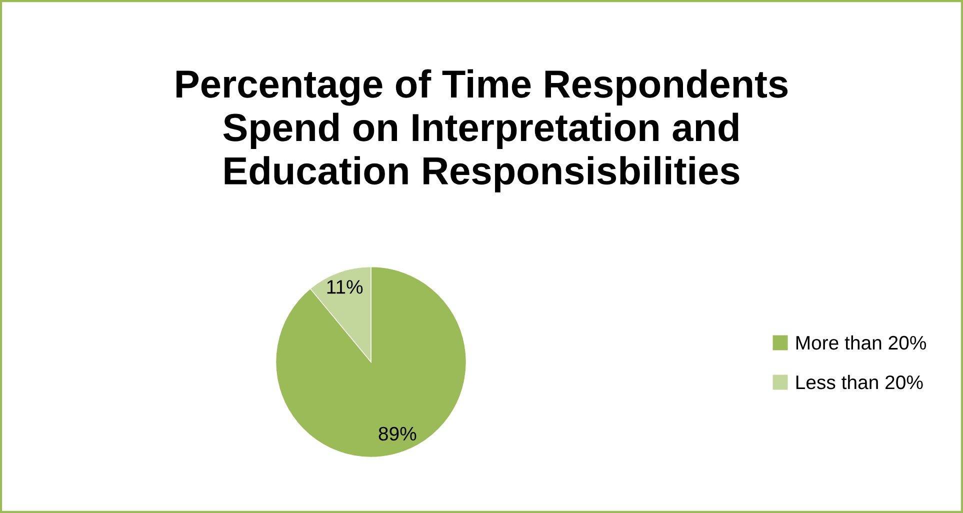  Describe the element at coordinates (397, 433) in the screenshot. I see `data-label: 89%` at that location.